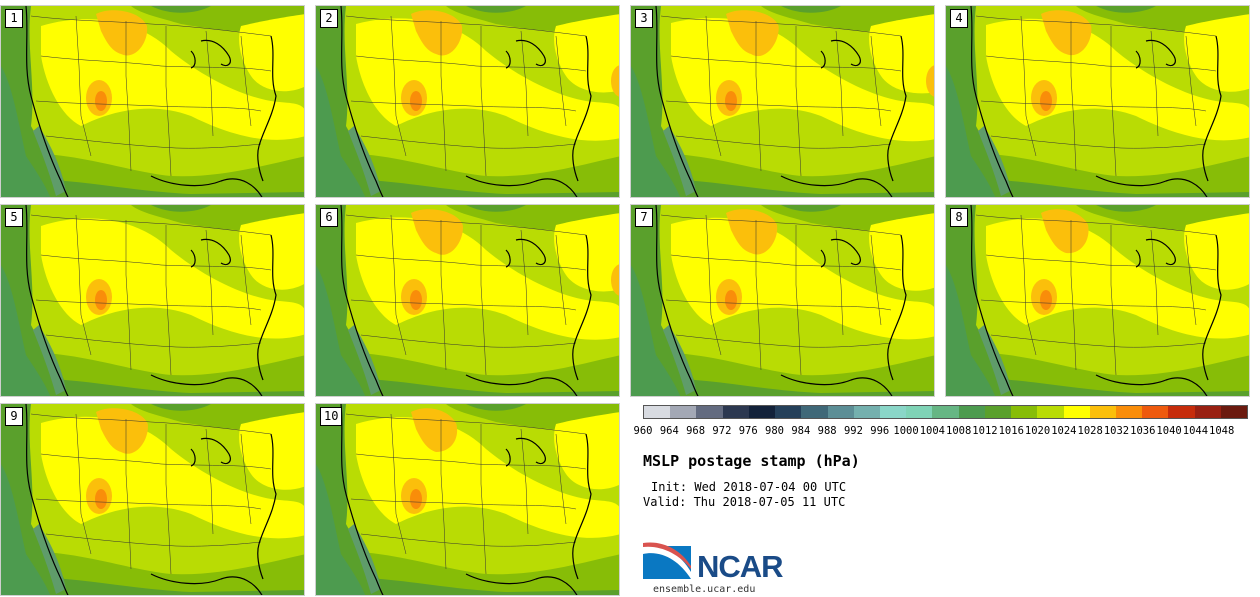  Describe the element at coordinates (667, 560) in the screenshot. I see `ncar-logo-icon` at that location.